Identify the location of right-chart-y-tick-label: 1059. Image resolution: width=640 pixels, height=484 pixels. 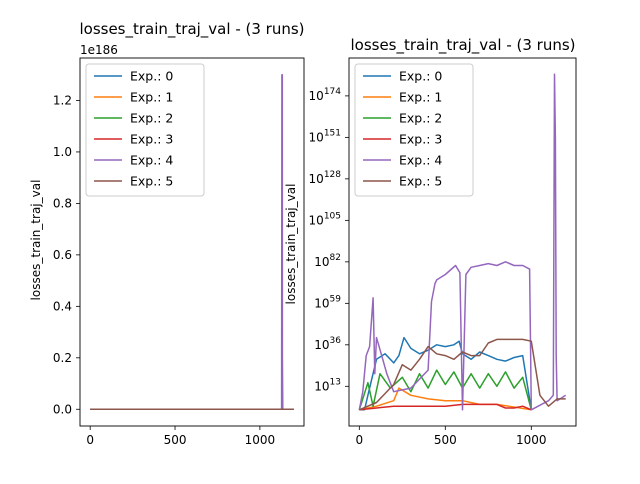
(327, 302).